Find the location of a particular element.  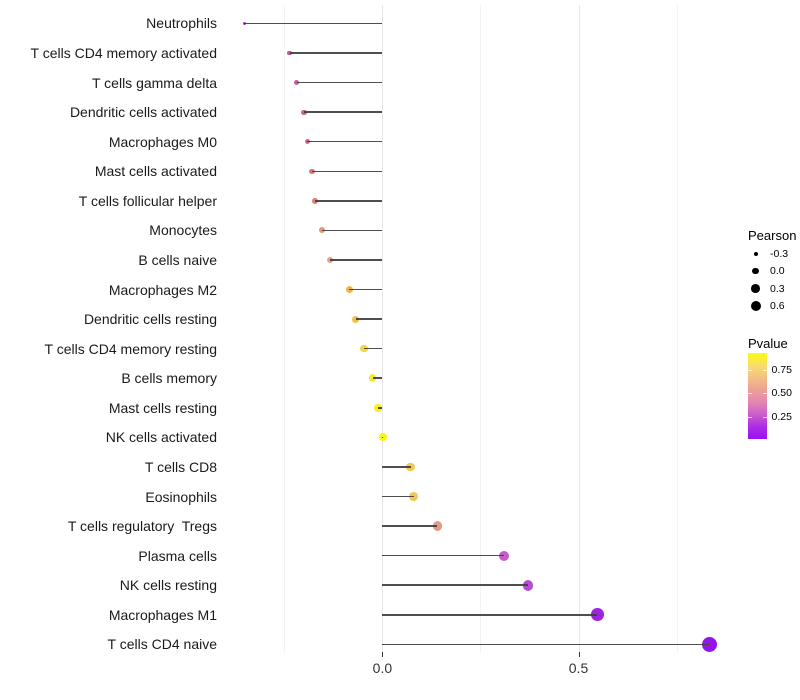

category-label: Dendritic cells resting is located at coordinates (150, 319).